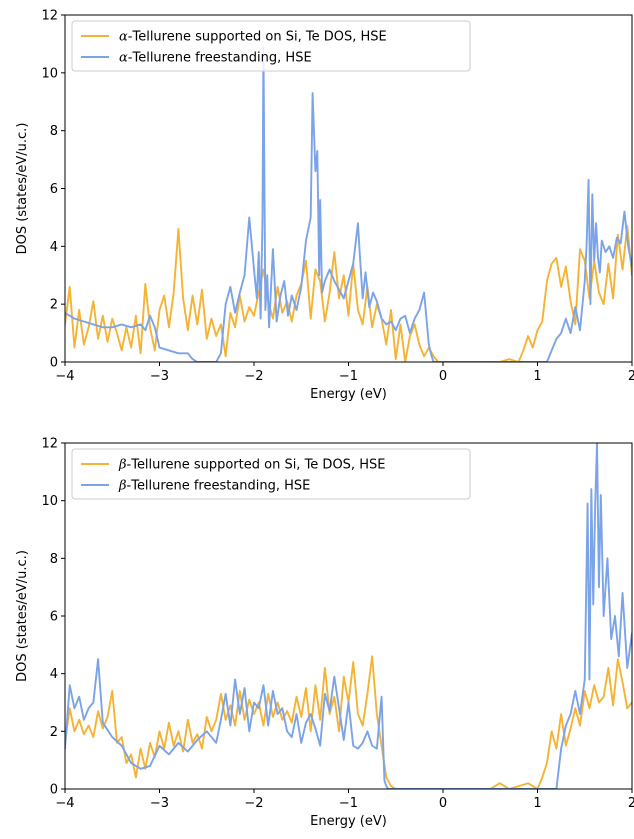 Image resolution: width=634 pixels, height=839 pixels. What do you see at coordinates (214, 486) in the screenshot?
I see `legend-entry-label: β-Tellurene freestanding, HSE` at bounding box center [214, 486].